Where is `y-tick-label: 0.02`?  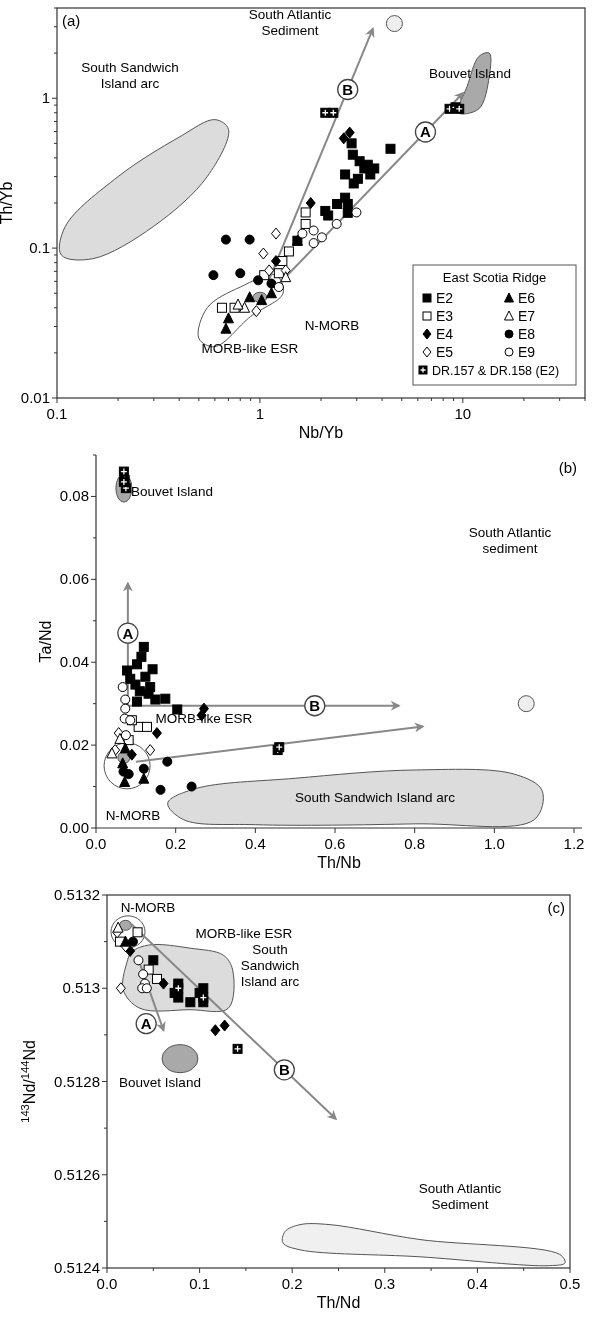
y-tick-label: 0.02 is located at coordinates (74, 745).